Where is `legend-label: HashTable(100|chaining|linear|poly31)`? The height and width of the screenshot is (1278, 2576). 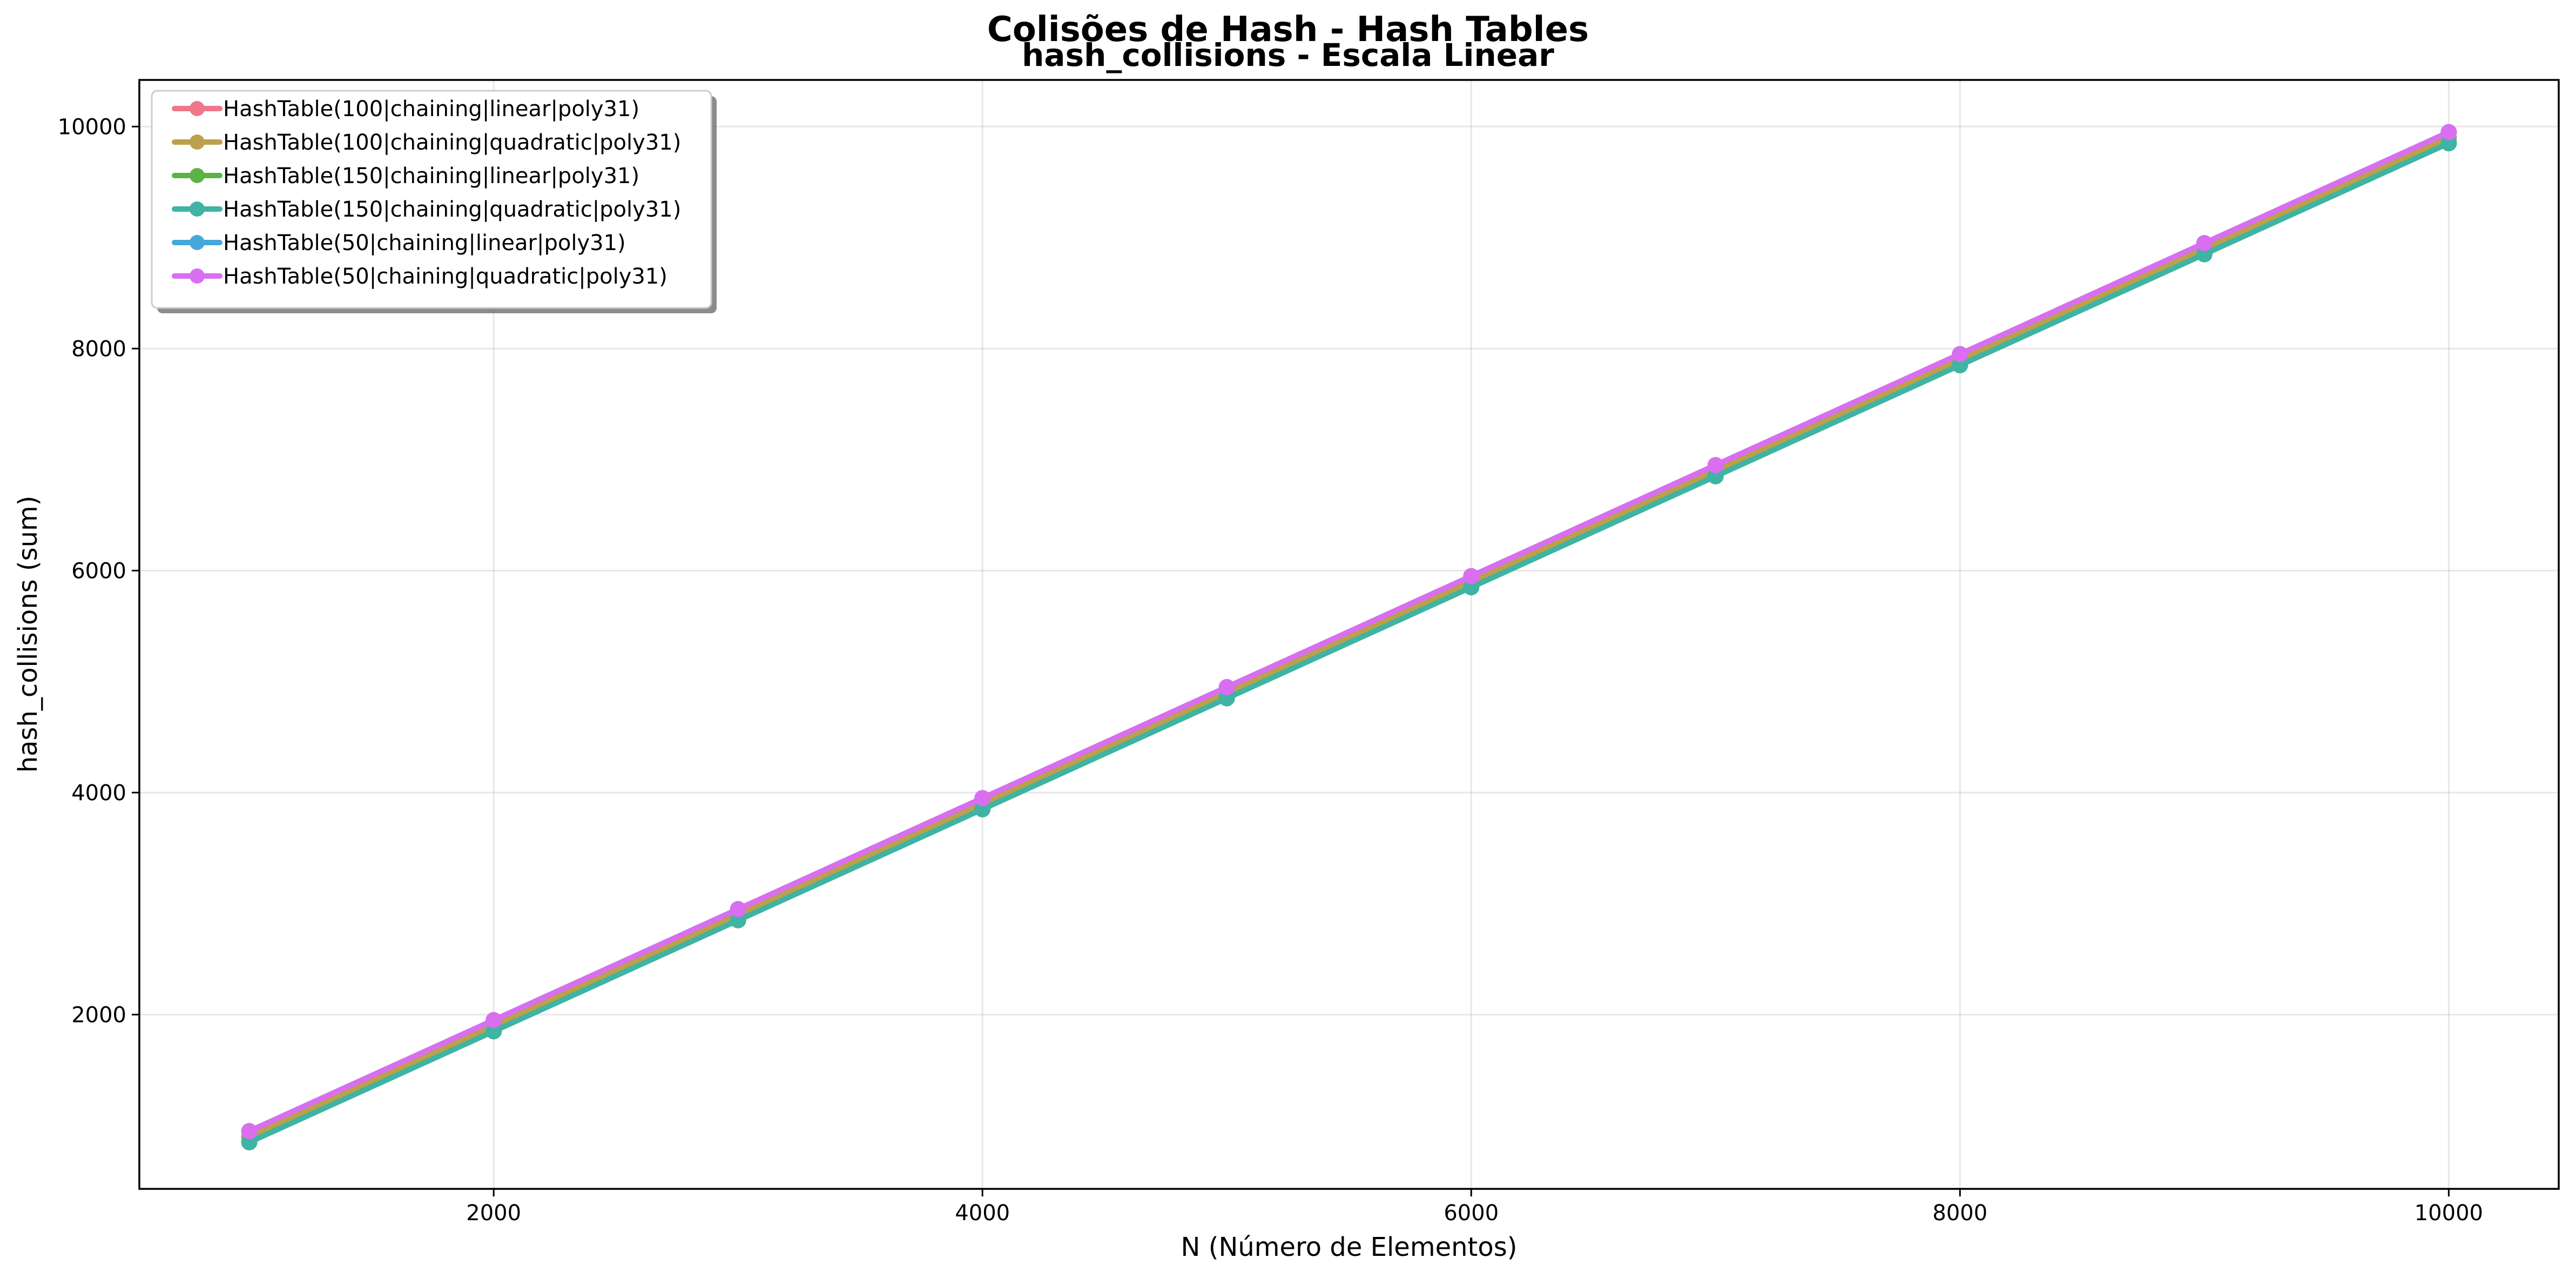 legend-label: HashTable(100|chaining|linear|poly31) is located at coordinates (431, 109).